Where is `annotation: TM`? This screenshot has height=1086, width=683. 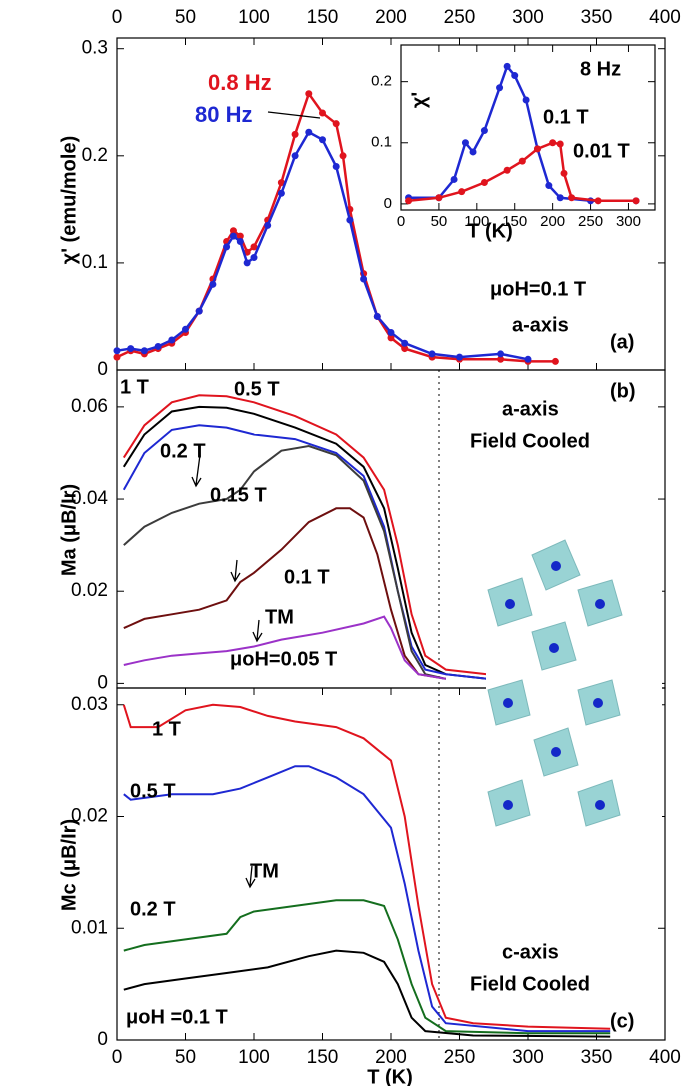
annotation: TM is located at coordinates (279, 617).